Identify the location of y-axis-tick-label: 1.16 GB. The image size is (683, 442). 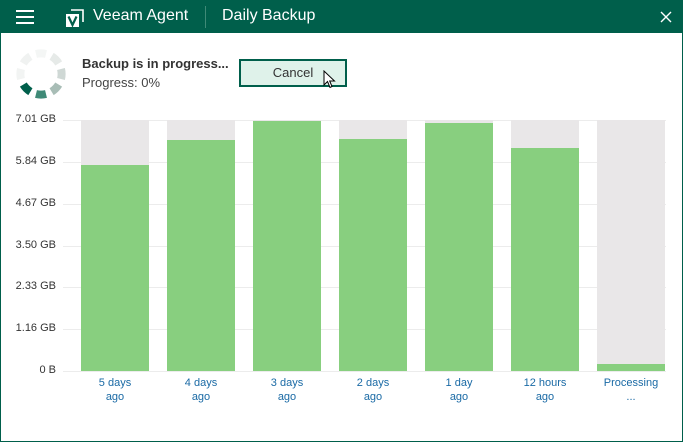
(35, 328).